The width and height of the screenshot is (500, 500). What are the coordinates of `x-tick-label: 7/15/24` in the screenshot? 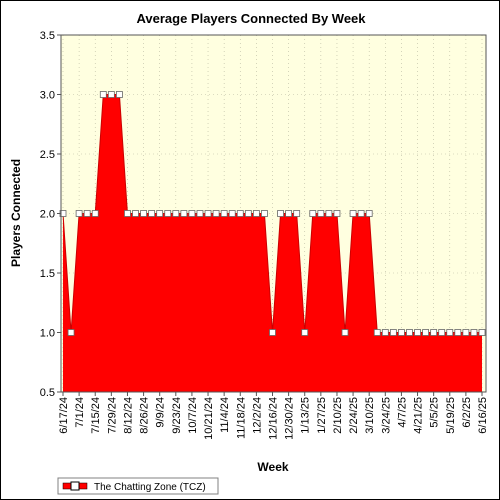 It's located at (96, 415).